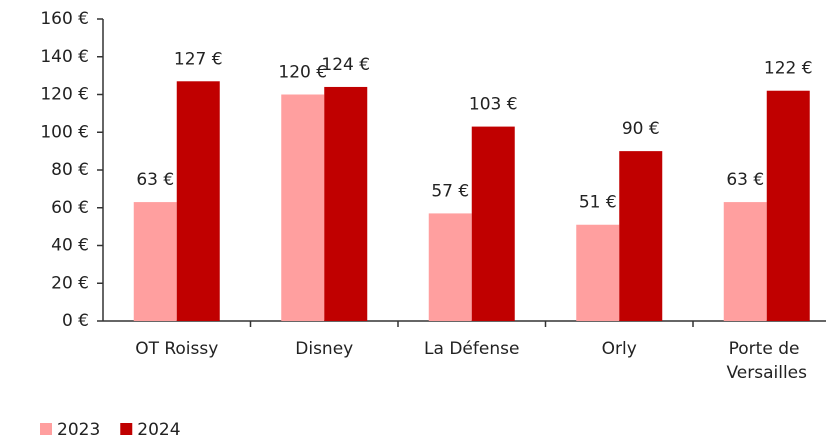  I want to click on legend-label: 2024, so click(158, 429).